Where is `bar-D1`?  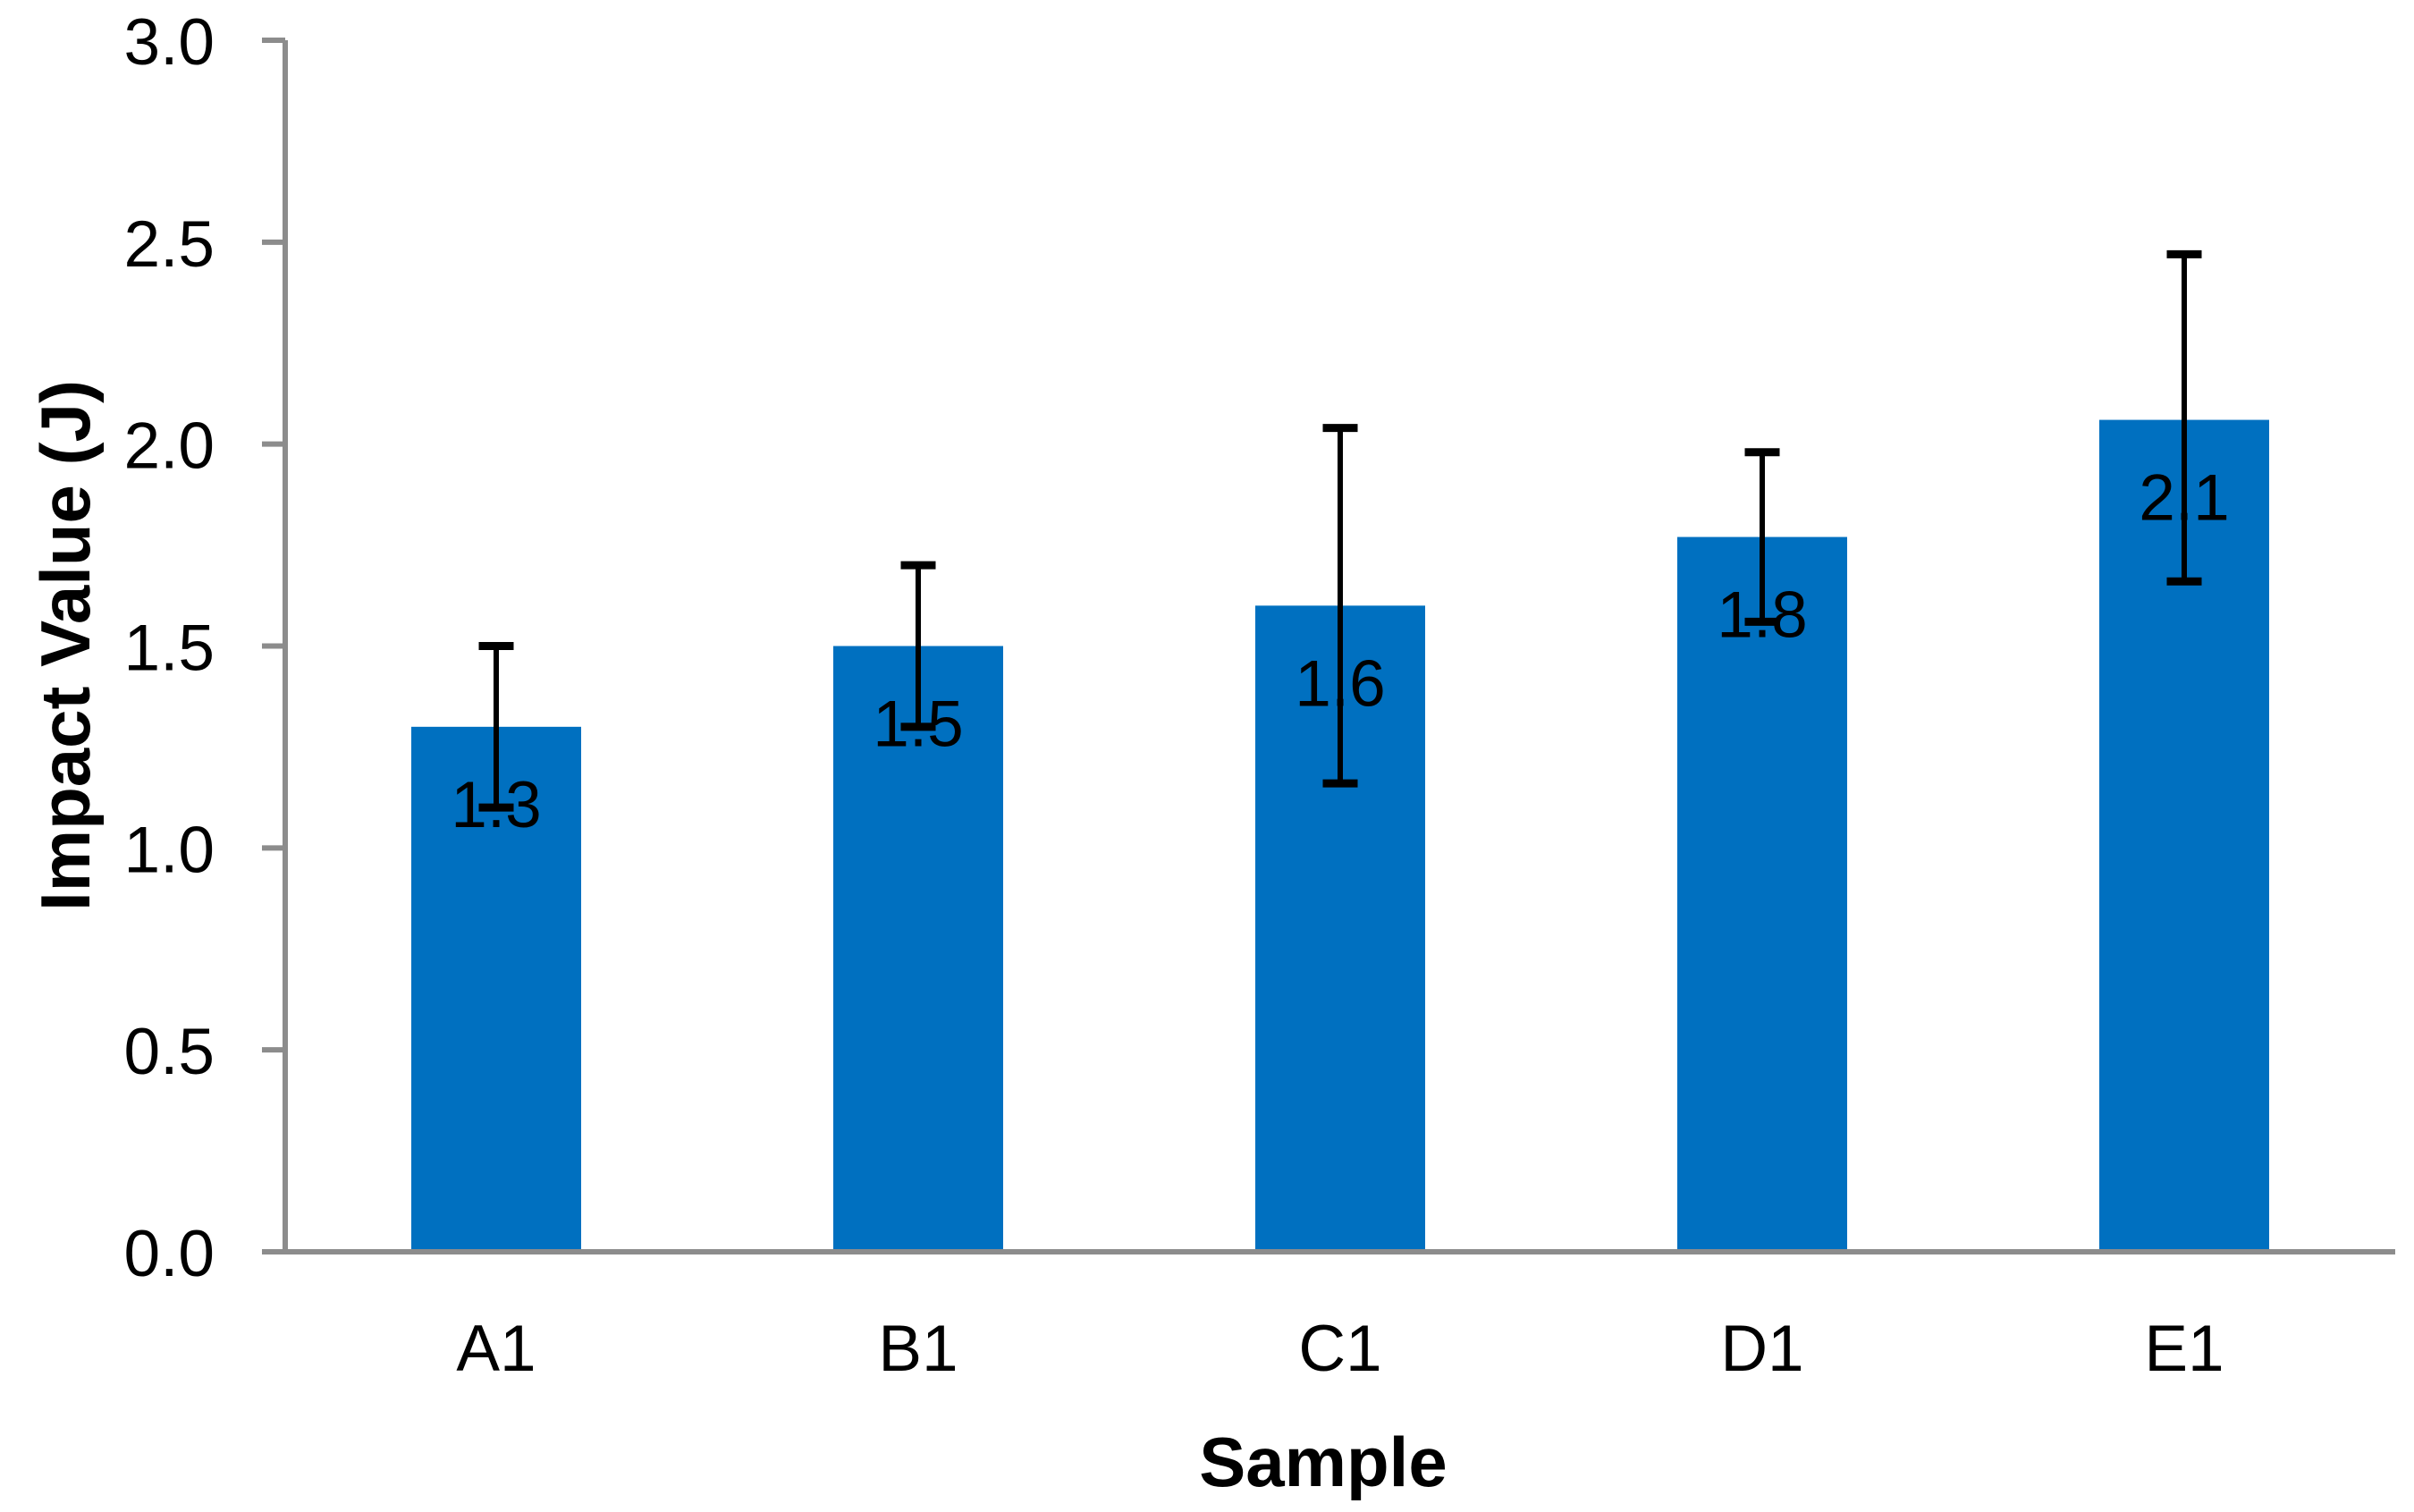 bar-D1 is located at coordinates (1762, 894).